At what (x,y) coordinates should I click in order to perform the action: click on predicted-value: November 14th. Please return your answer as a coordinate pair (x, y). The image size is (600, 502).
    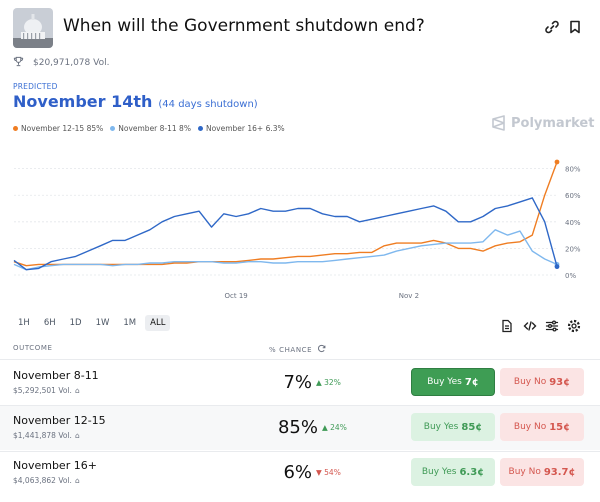
    Looking at the image, I should click on (83, 101).